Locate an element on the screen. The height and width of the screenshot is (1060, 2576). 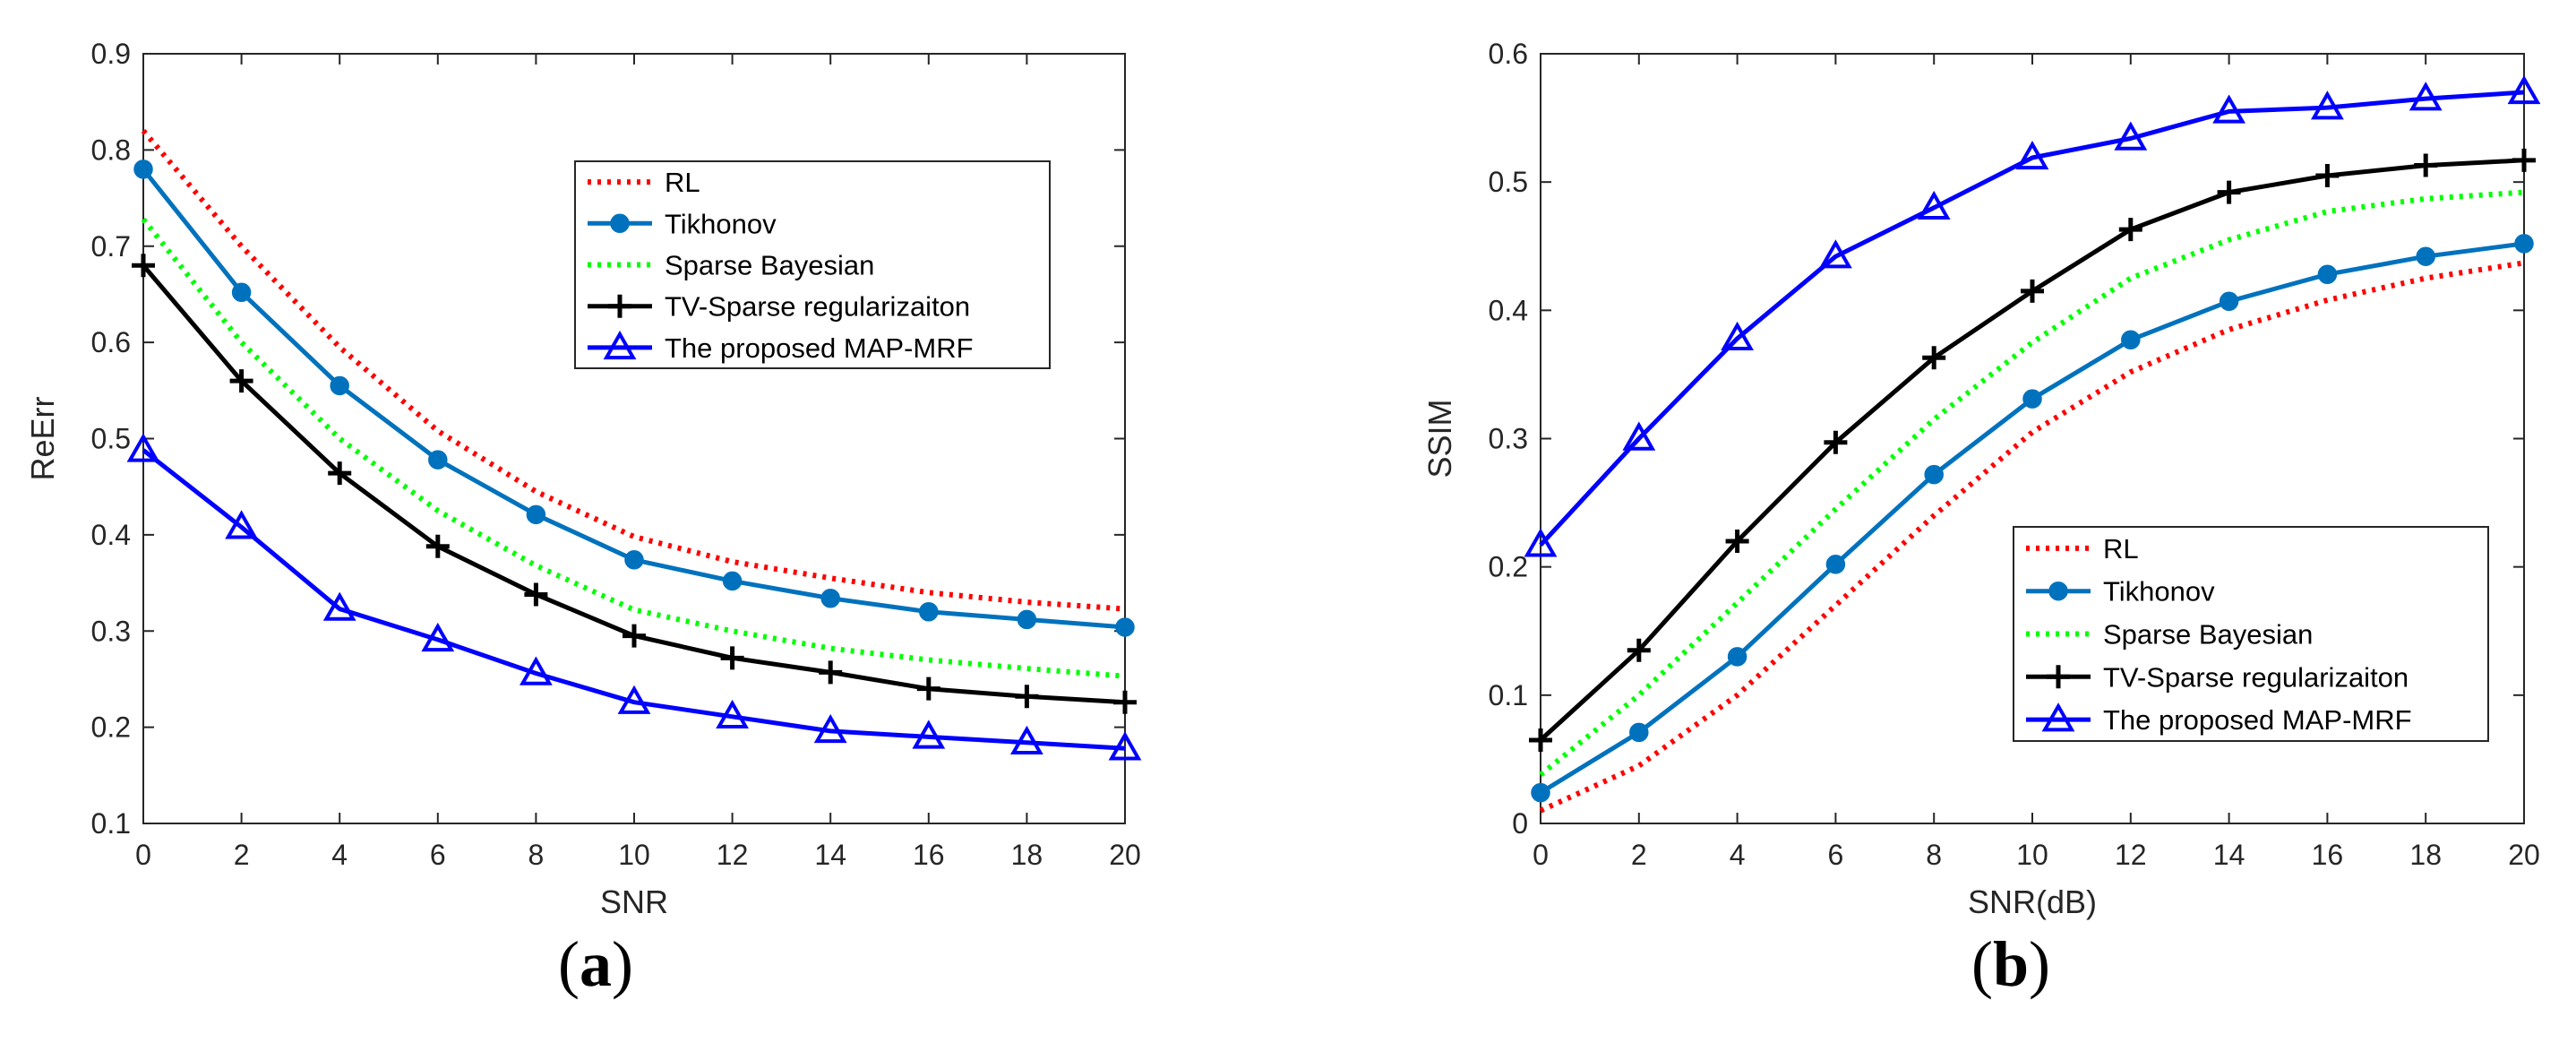
a-x-tick-label: 20 is located at coordinates (1125, 855).